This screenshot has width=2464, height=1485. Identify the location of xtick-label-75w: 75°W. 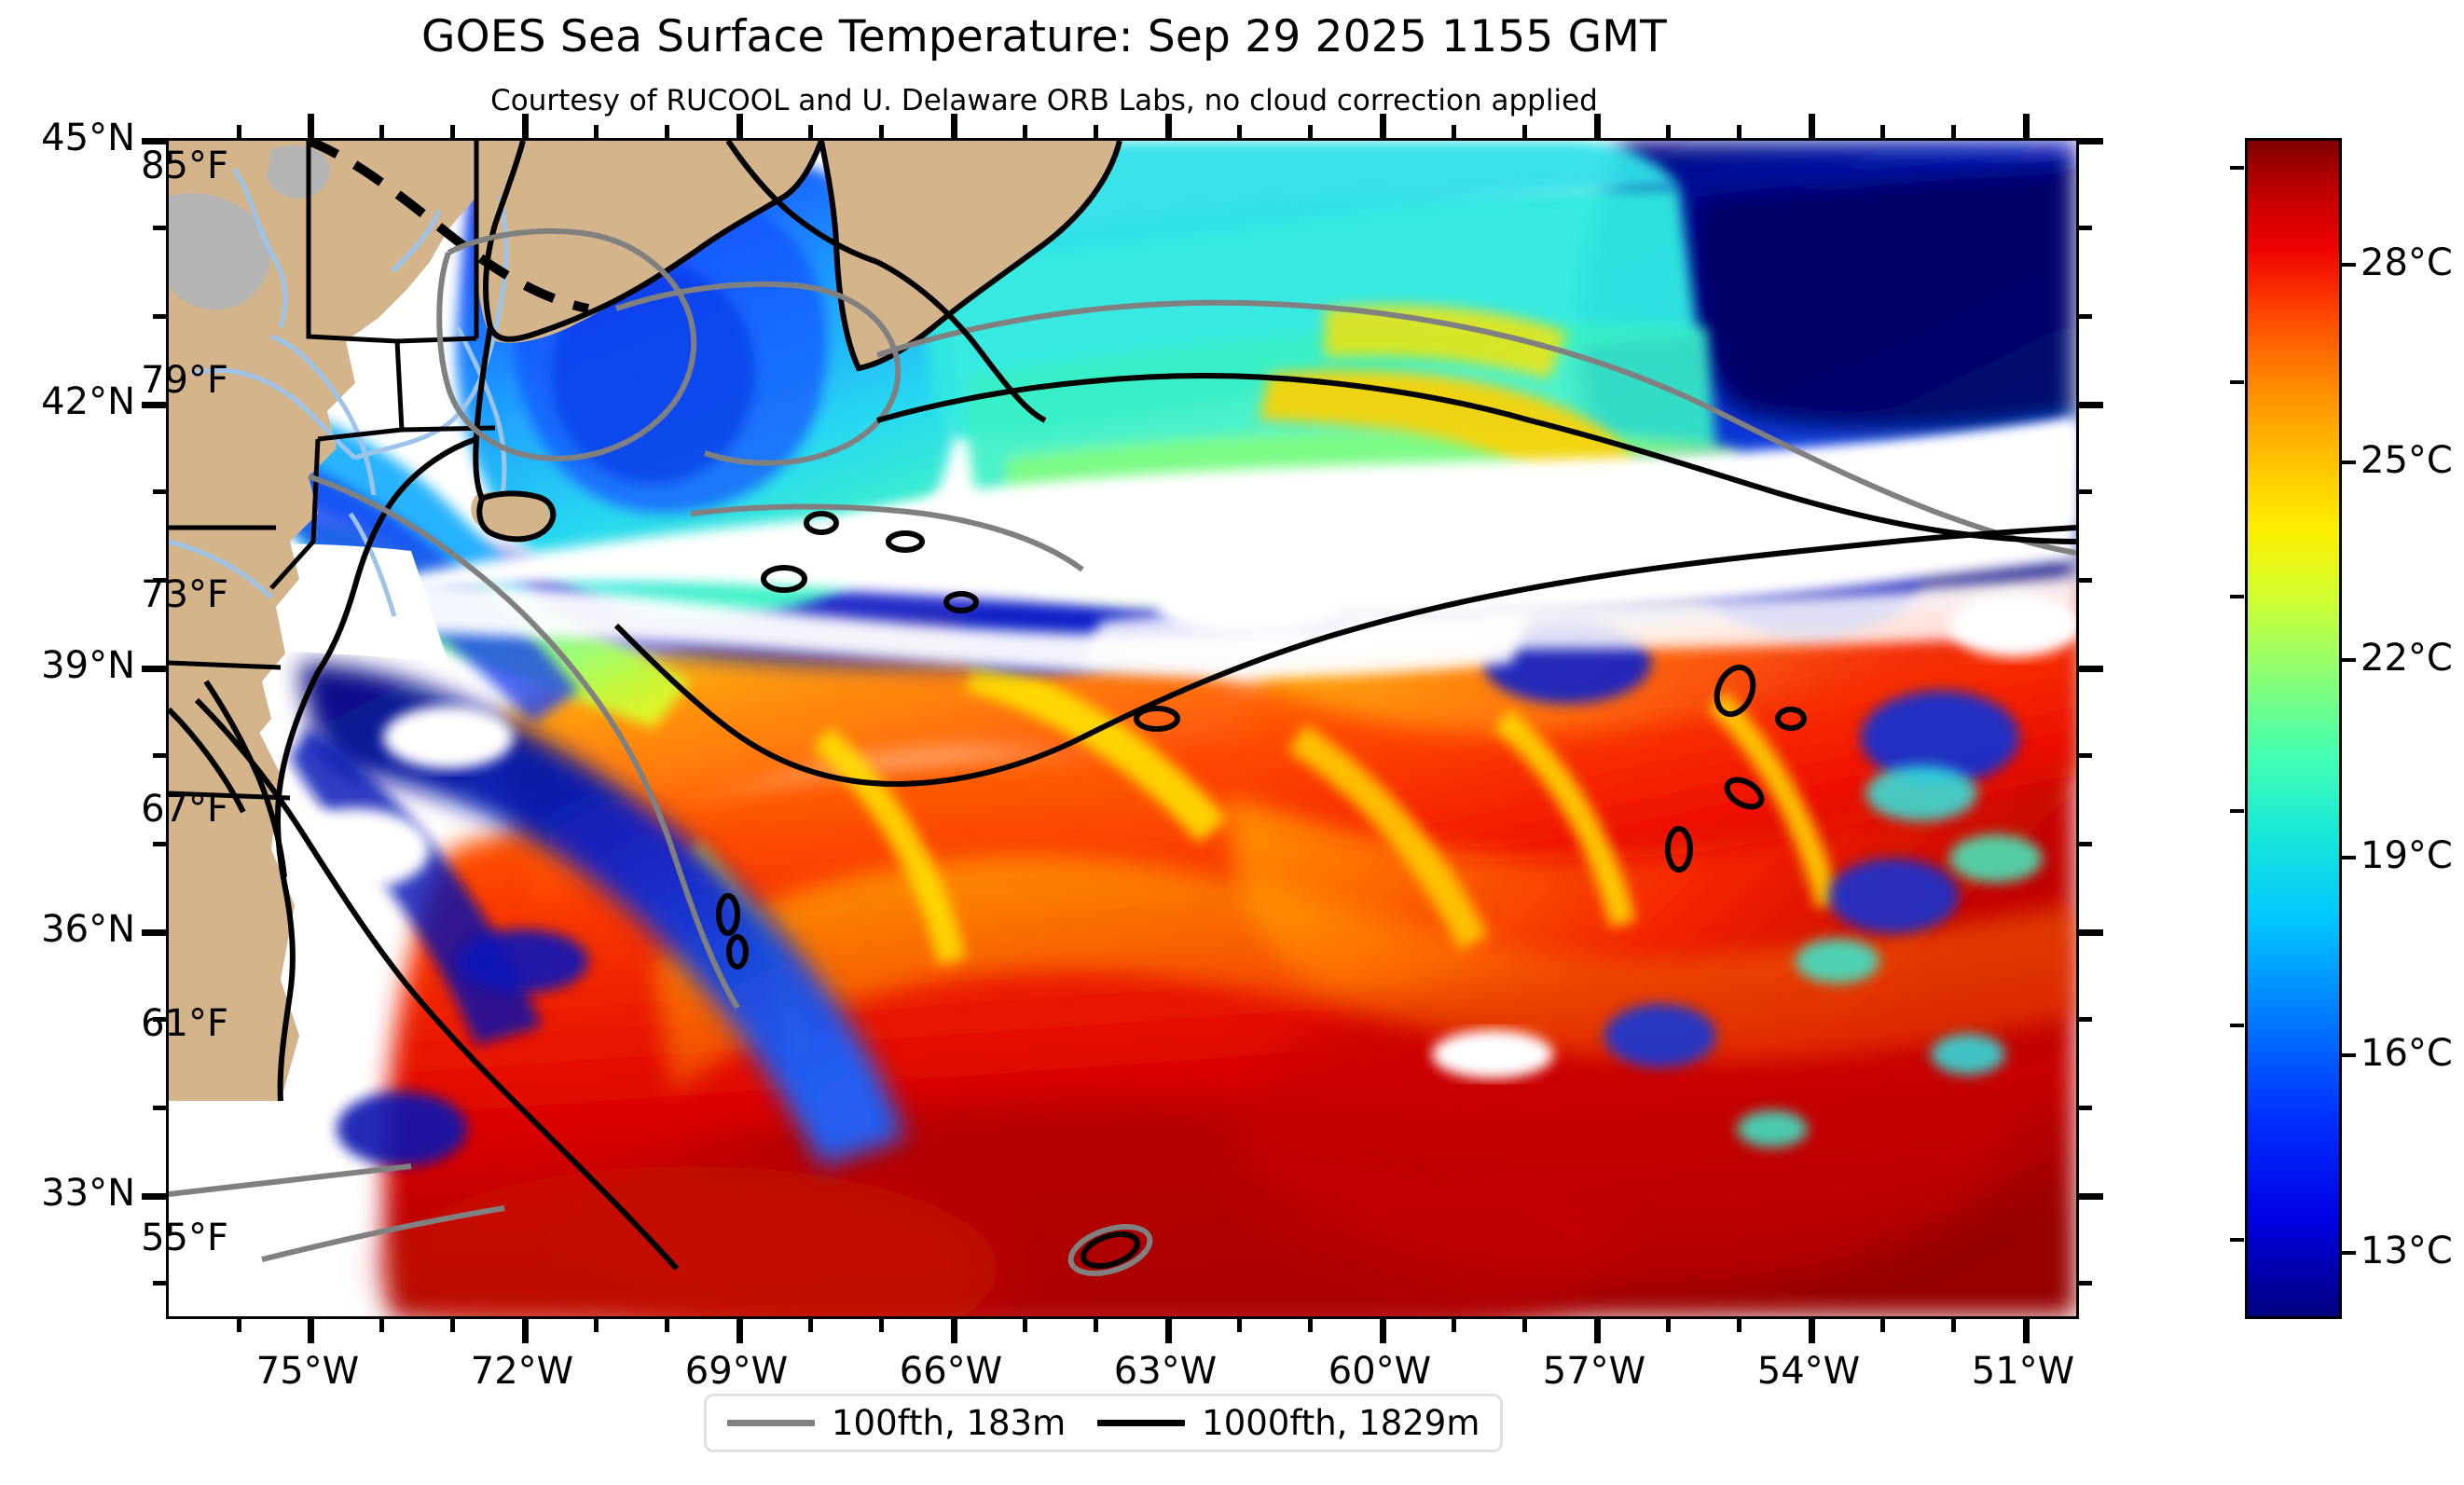
(307, 1371).